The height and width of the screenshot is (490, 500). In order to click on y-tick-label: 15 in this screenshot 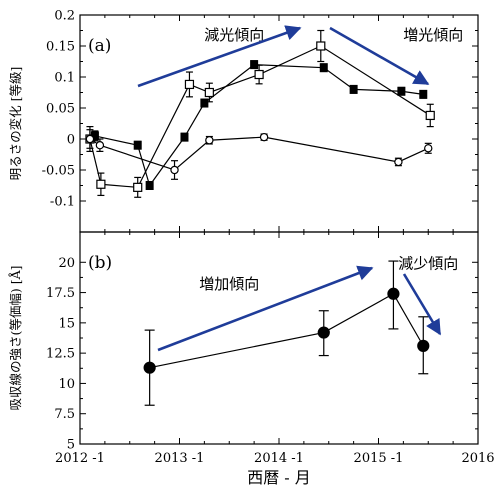, I will do `click(66, 323)`.